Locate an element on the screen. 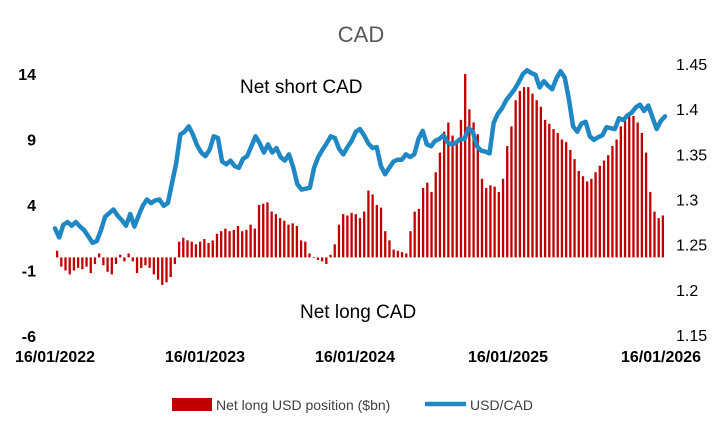 The image size is (722, 433). x-tick-label: 16/01/2024 is located at coordinates (355, 357).